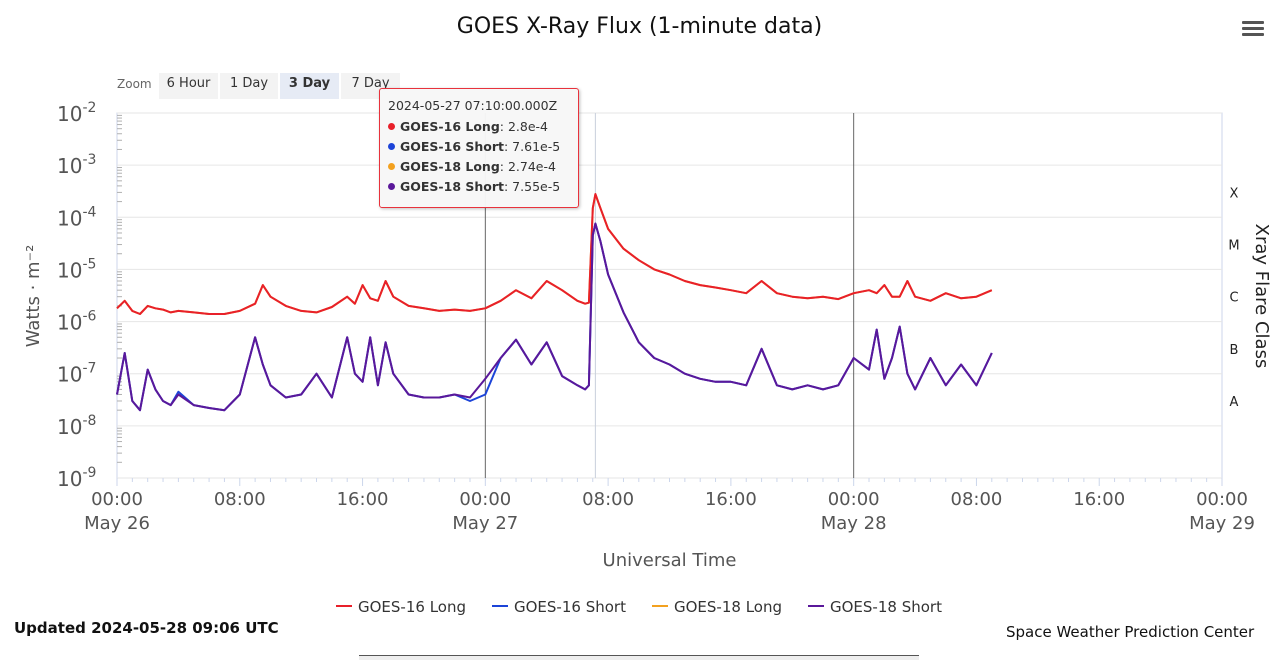 The width and height of the screenshot is (1279, 660). What do you see at coordinates (391, 186) in the screenshot?
I see `goes18-short-dot-icon` at bounding box center [391, 186].